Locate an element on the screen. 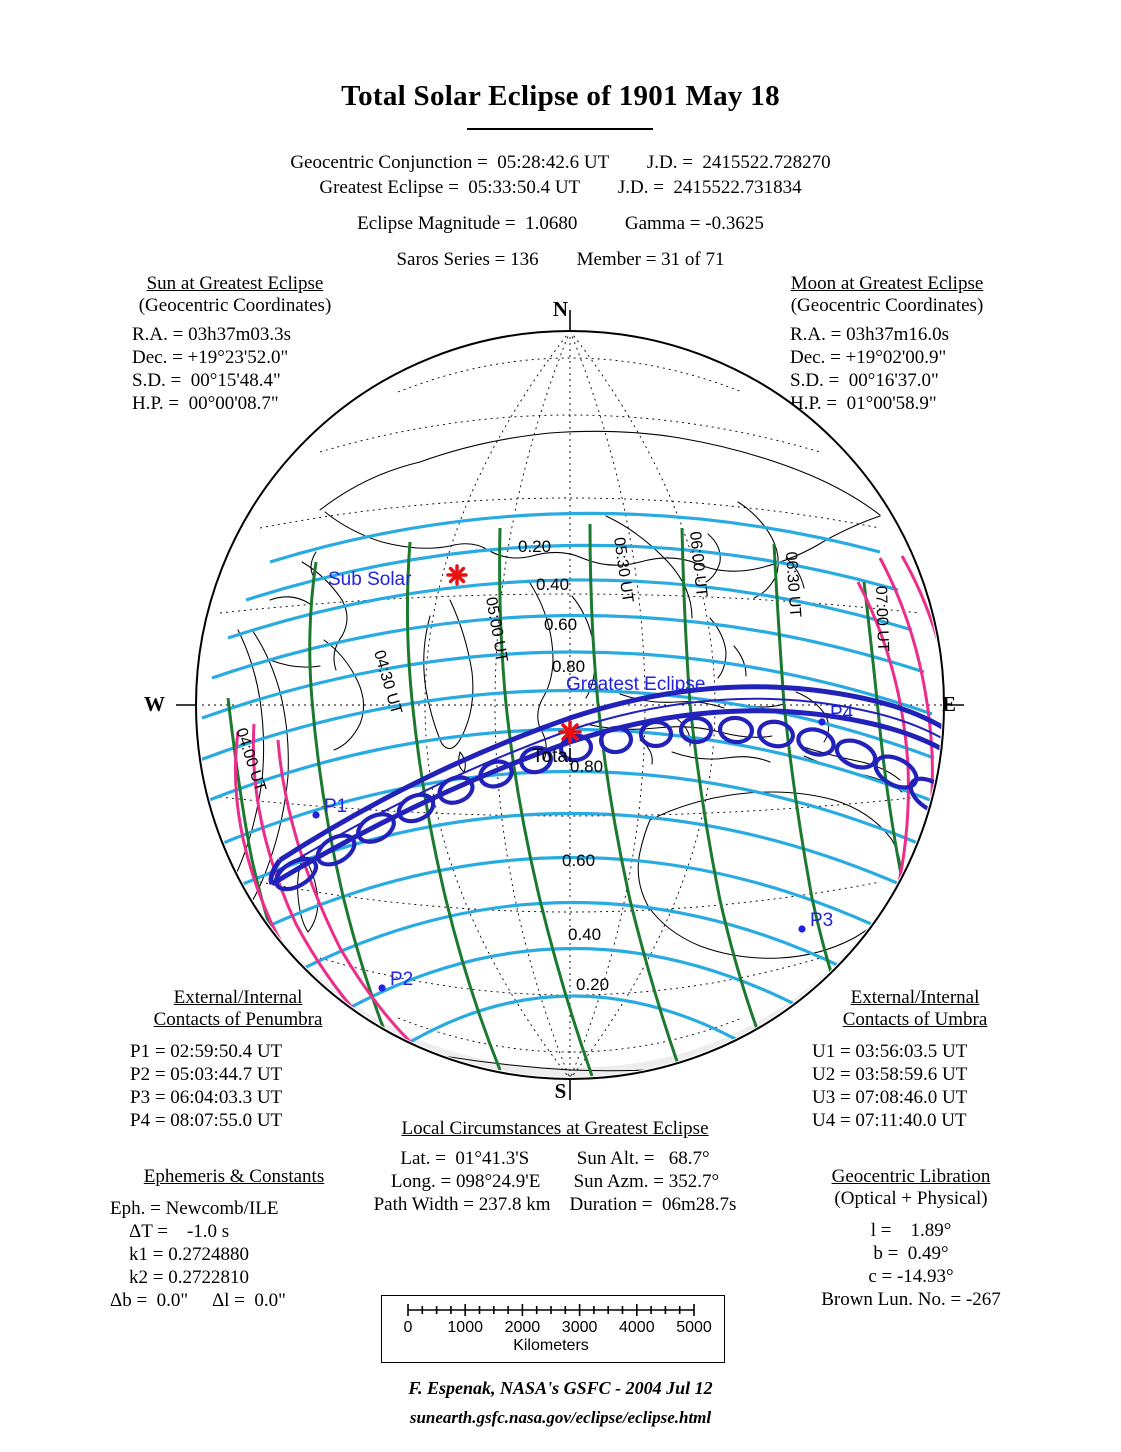 The image size is (1121, 1452). scale-bar: 0 1000 2000 3000 4000 5000 Kilometers is located at coordinates (553, 1329).